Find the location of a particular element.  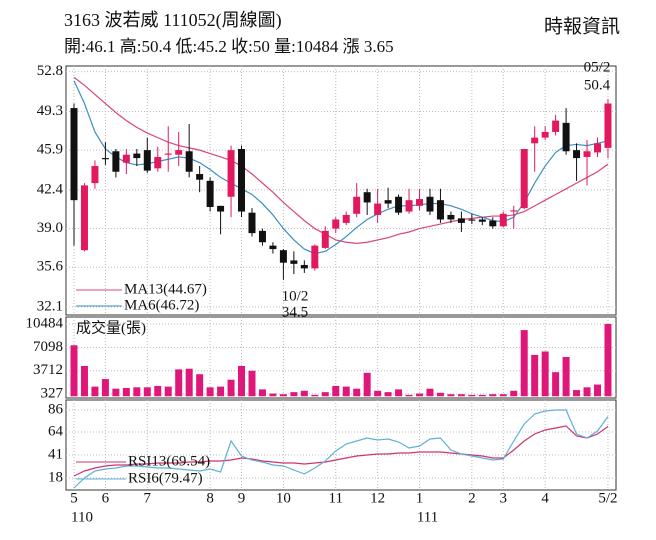

legend-label: RSI13(69.54) is located at coordinates (169, 461).